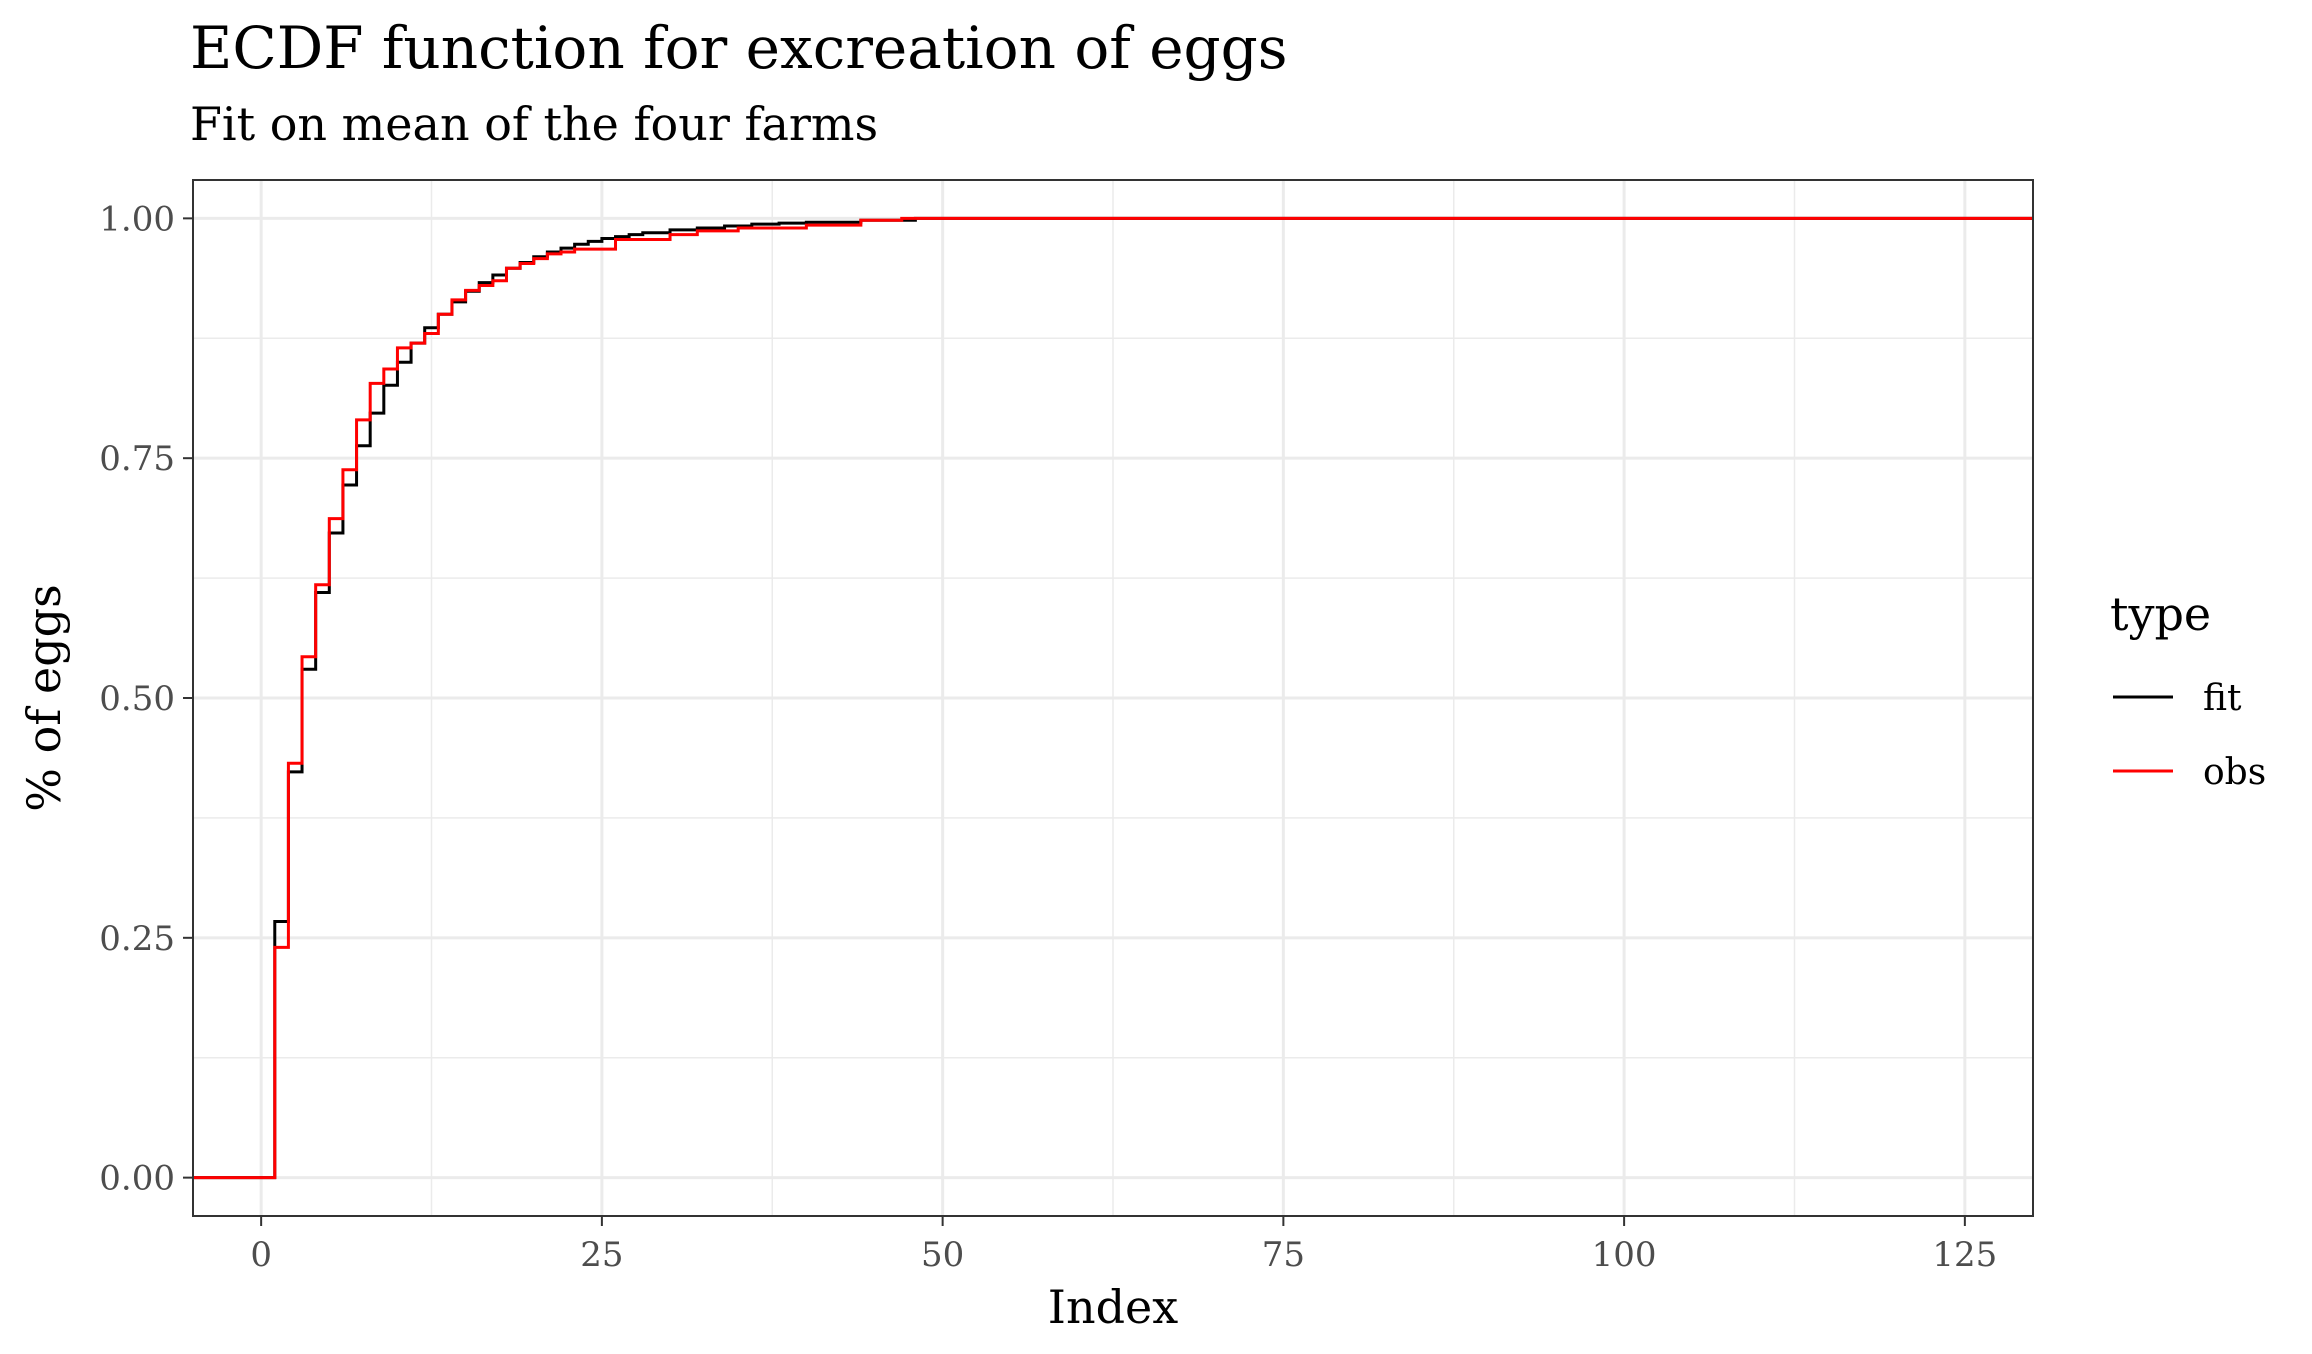 The width and height of the screenshot is (2312, 1354). I want to click on legend-label-obs: obs, so click(2234, 772).